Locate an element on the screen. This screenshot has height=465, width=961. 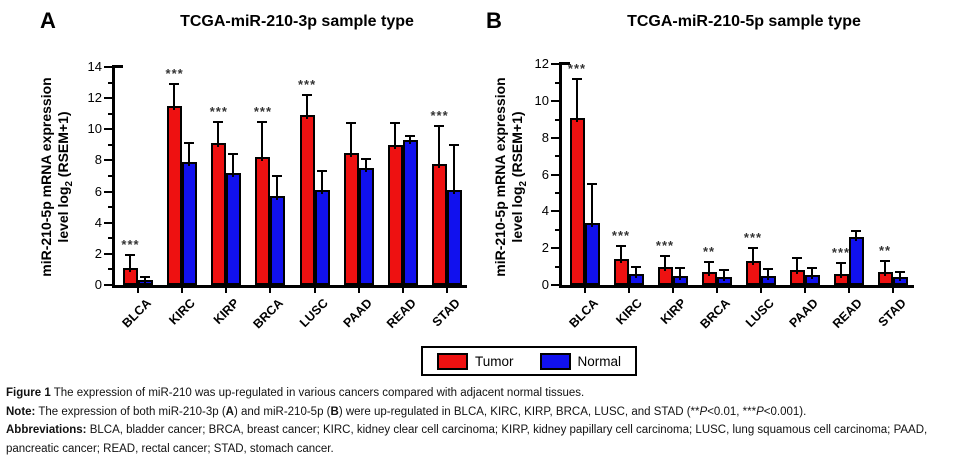
bar-normal-read is located at coordinates (410, 212).